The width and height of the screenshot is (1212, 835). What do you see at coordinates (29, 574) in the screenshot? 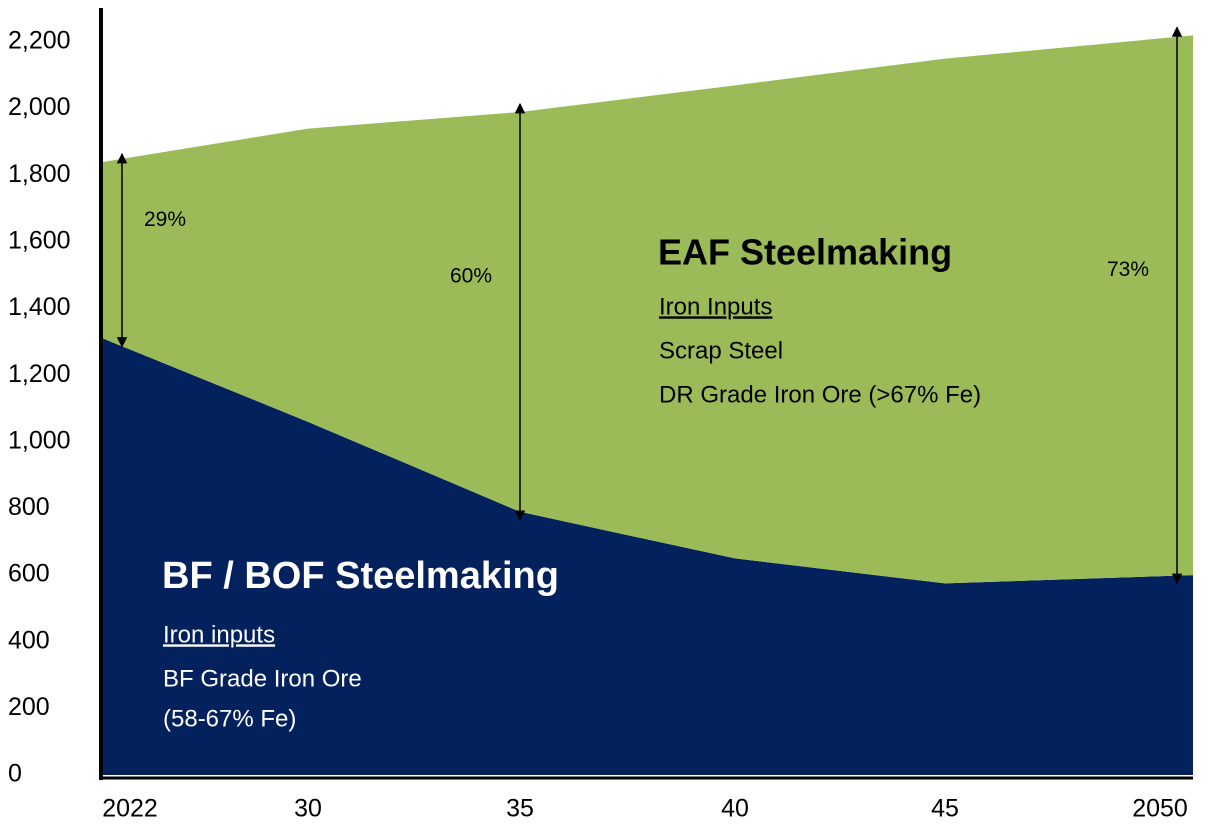
I see `y-tick-label: 600` at bounding box center [29, 574].